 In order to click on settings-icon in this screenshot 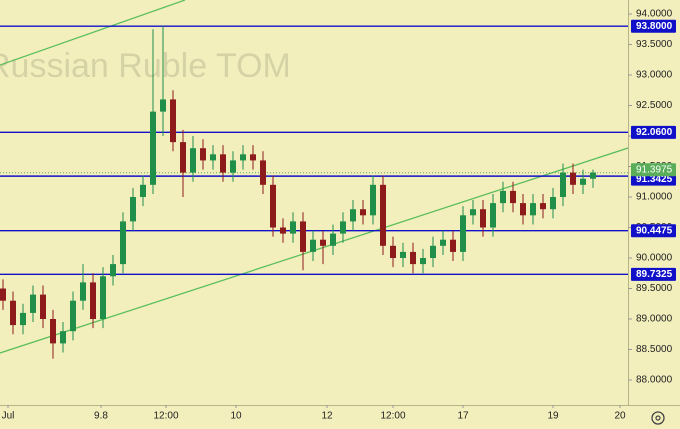, I will do `click(658, 418)`.